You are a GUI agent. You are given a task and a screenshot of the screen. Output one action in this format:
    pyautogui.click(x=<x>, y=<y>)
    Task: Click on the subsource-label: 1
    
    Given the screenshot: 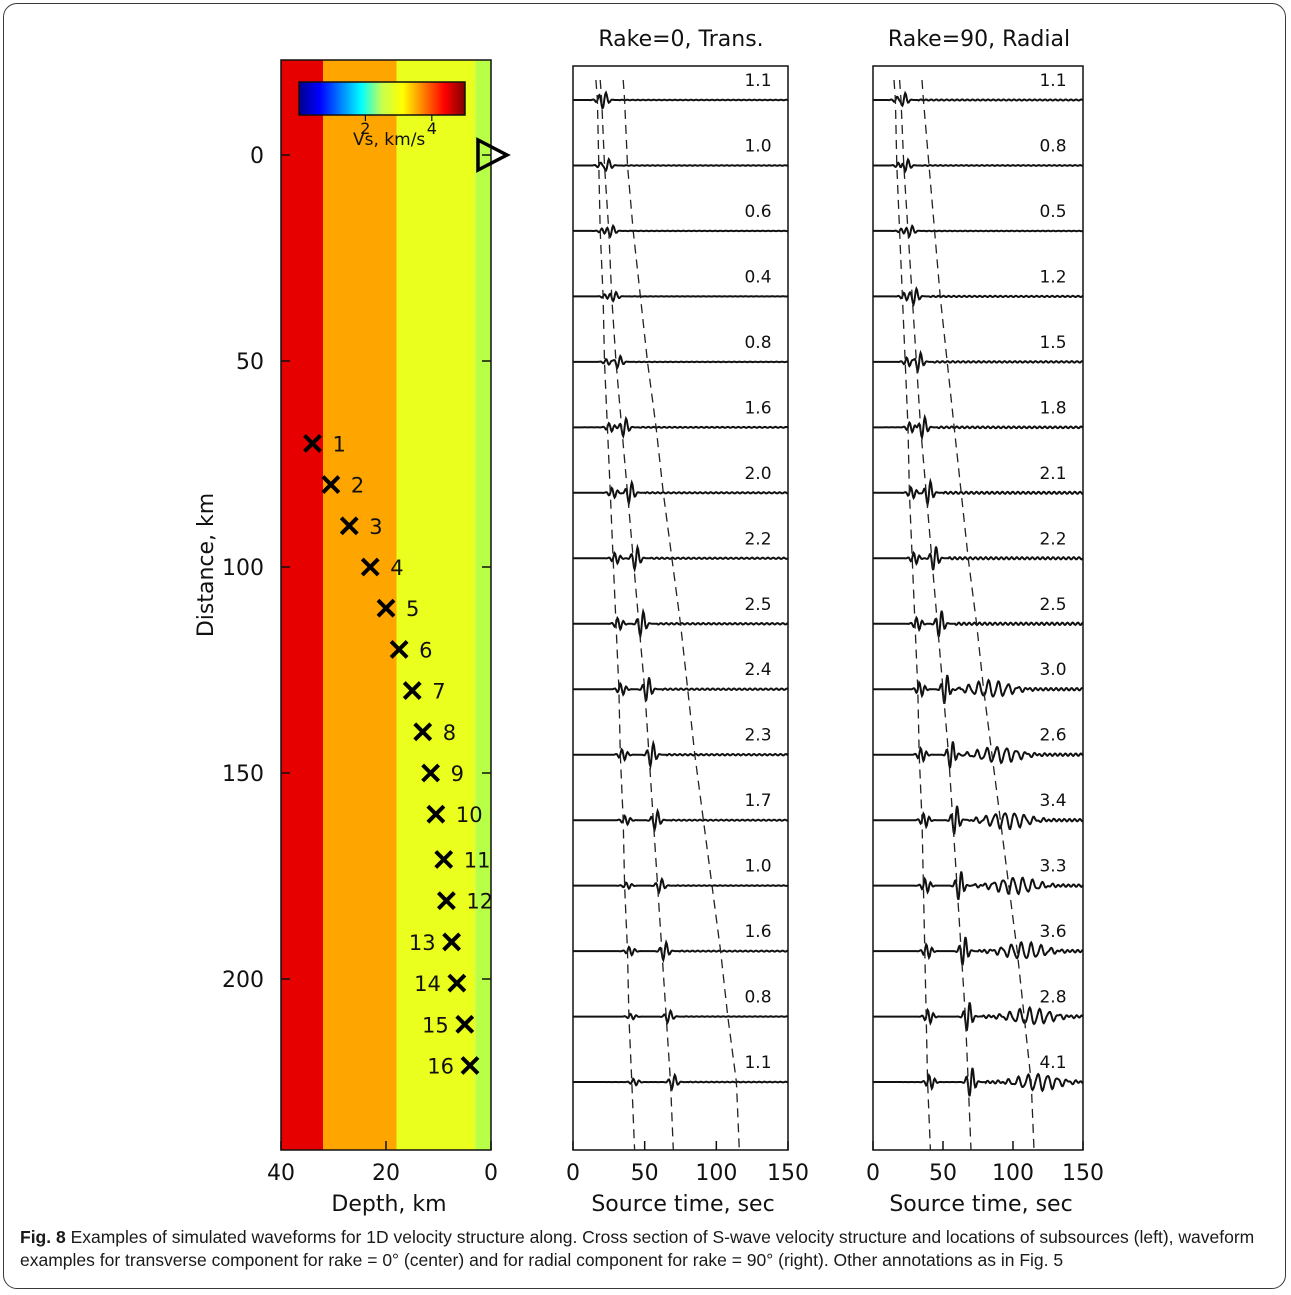 What is the action you would take?
    pyautogui.click(x=339, y=444)
    